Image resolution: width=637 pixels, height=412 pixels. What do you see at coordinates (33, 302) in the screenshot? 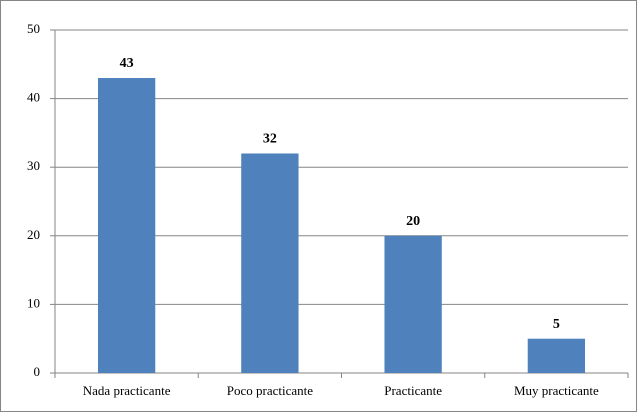
I see `y-tick-label: 10` at bounding box center [33, 302].